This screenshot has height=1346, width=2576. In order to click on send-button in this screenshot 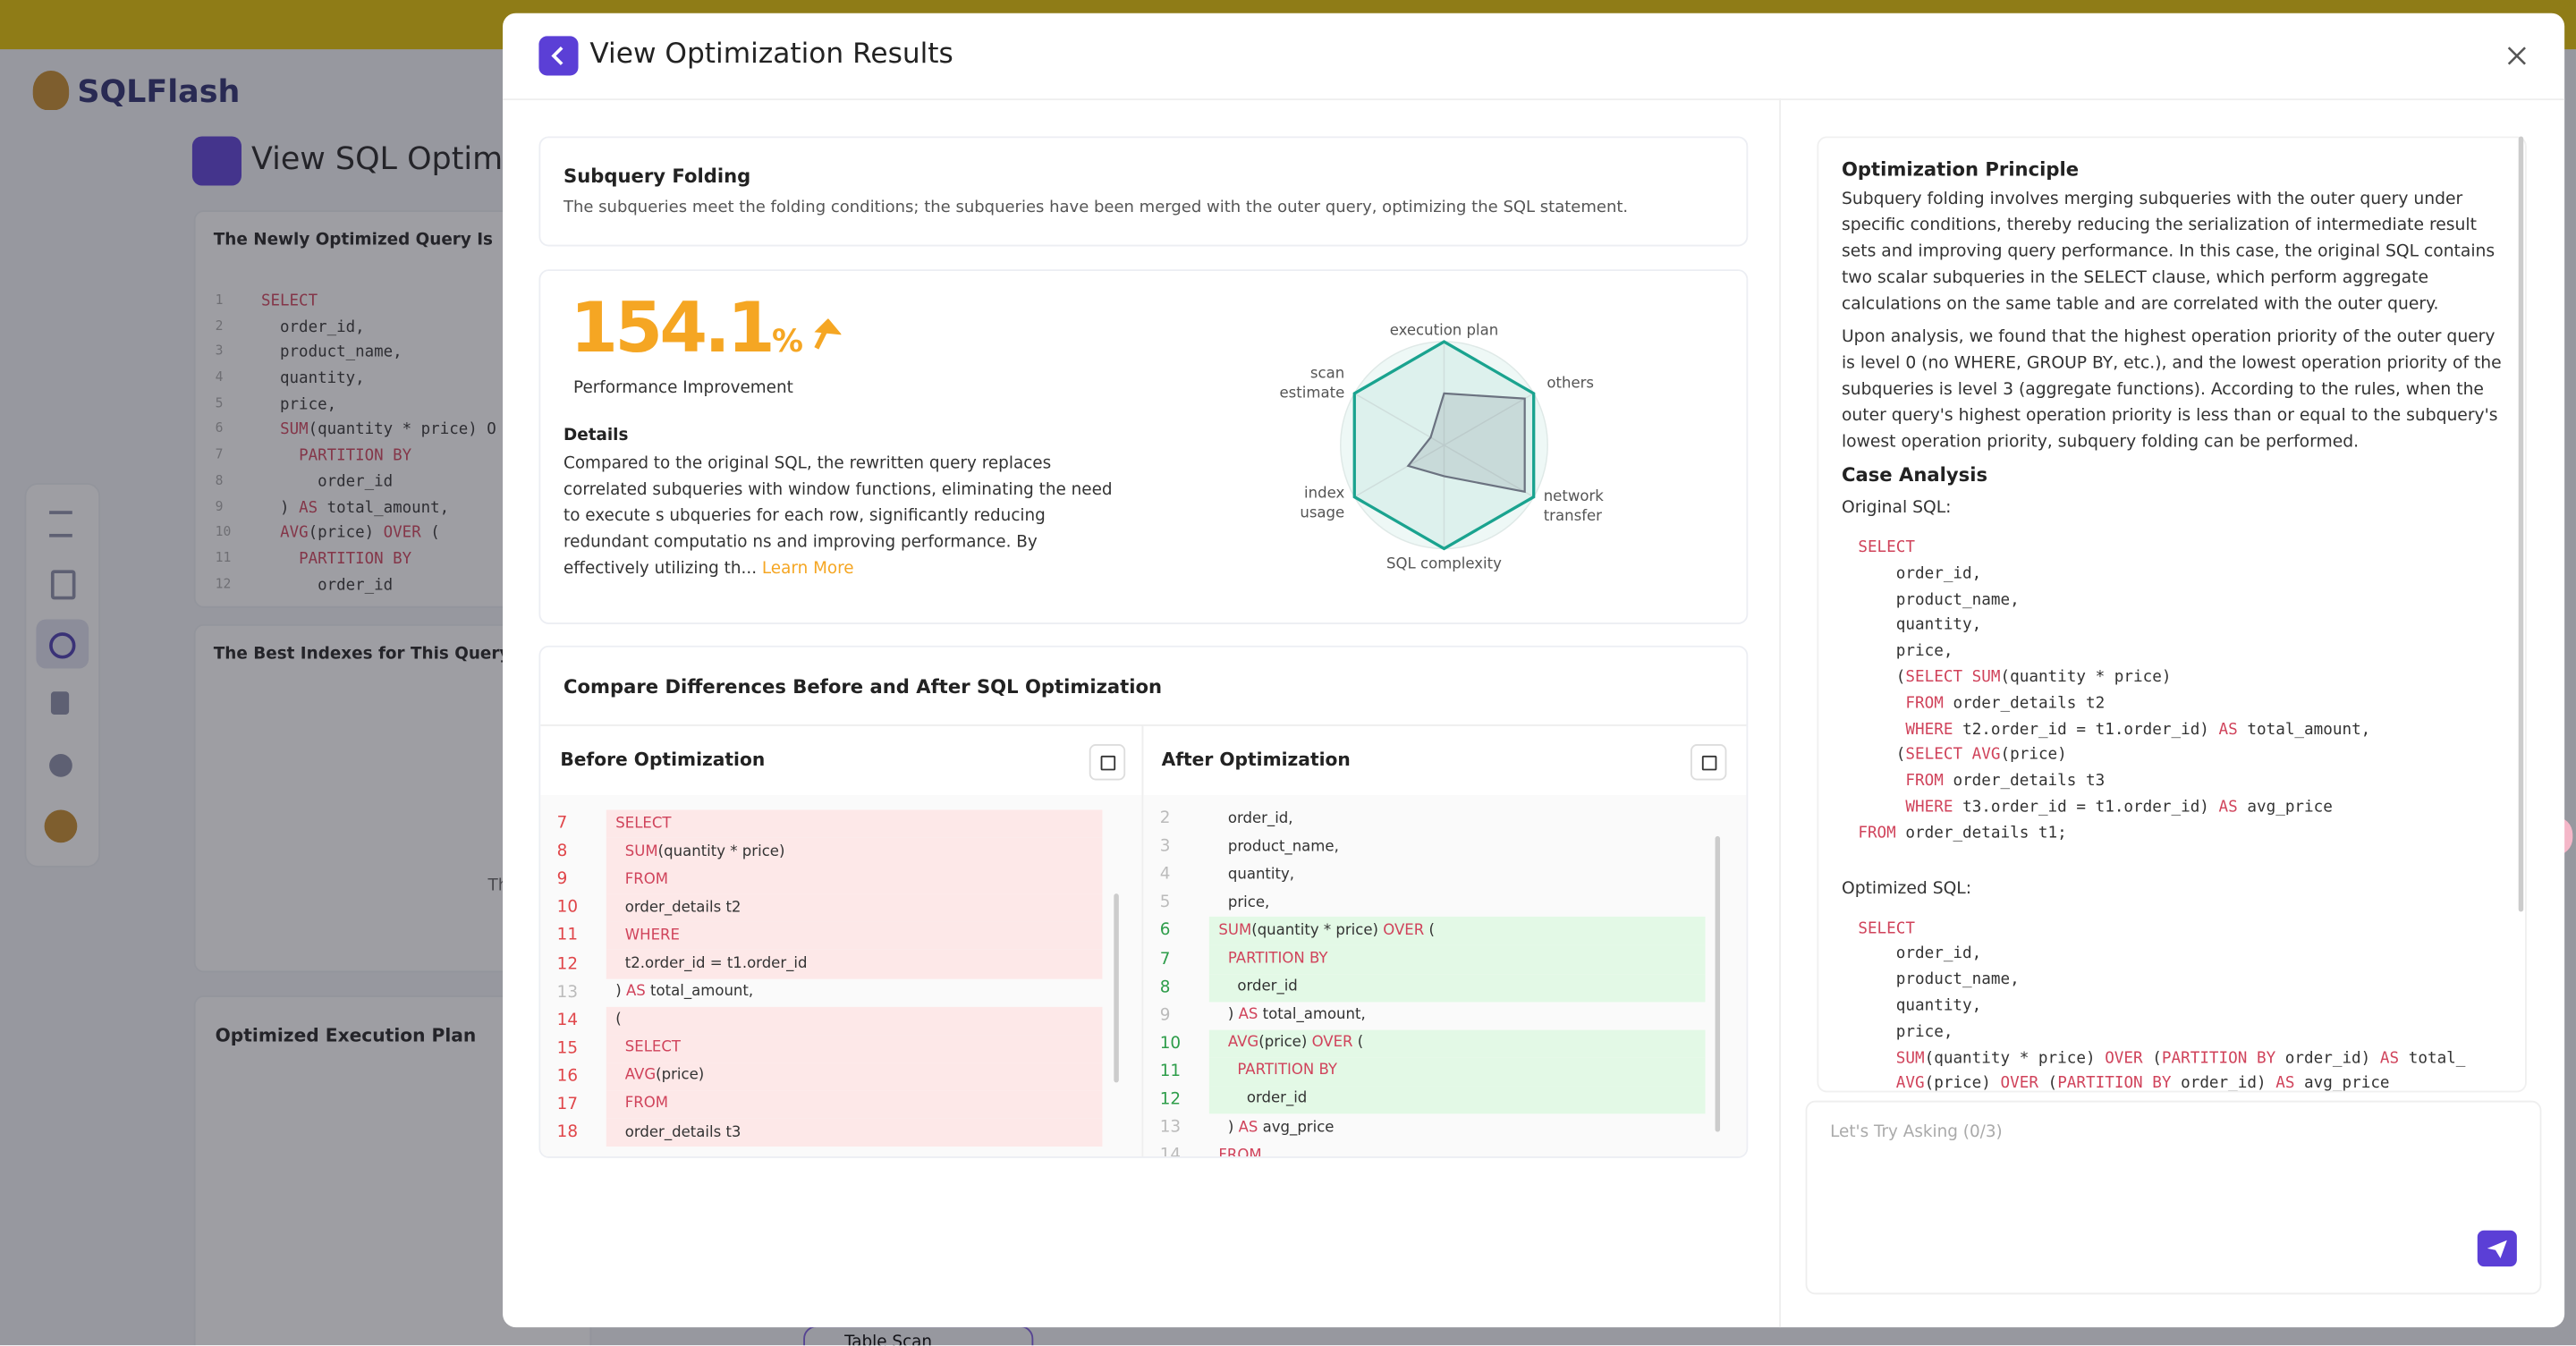, I will do `click(2497, 1248)`.